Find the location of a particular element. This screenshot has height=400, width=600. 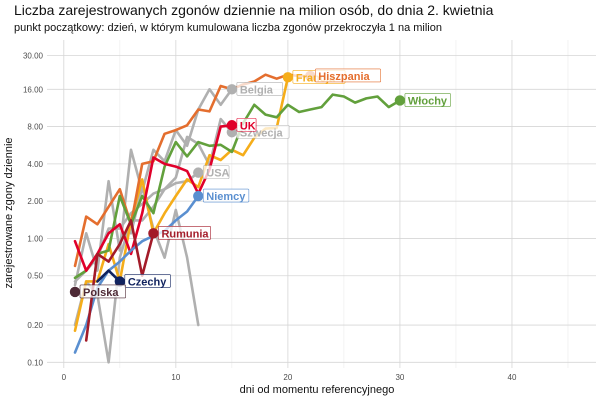

label-usa: USA is located at coordinates (217, 174).